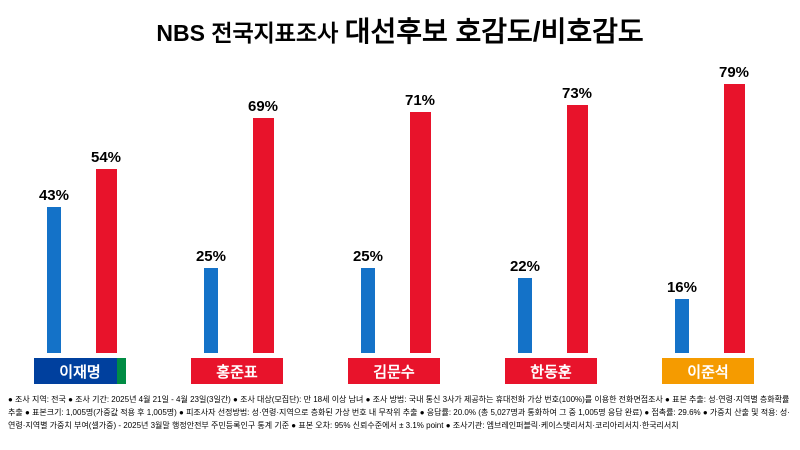  Describe the element at coordinates (250, 33) in the screenshot. I see `title-prefix: NBS 전국지표조사` at that location.